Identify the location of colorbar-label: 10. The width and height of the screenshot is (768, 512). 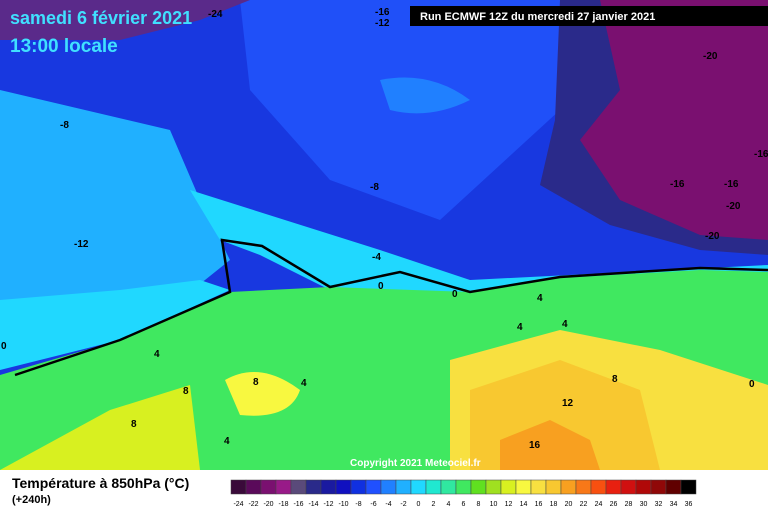
(494, 504).